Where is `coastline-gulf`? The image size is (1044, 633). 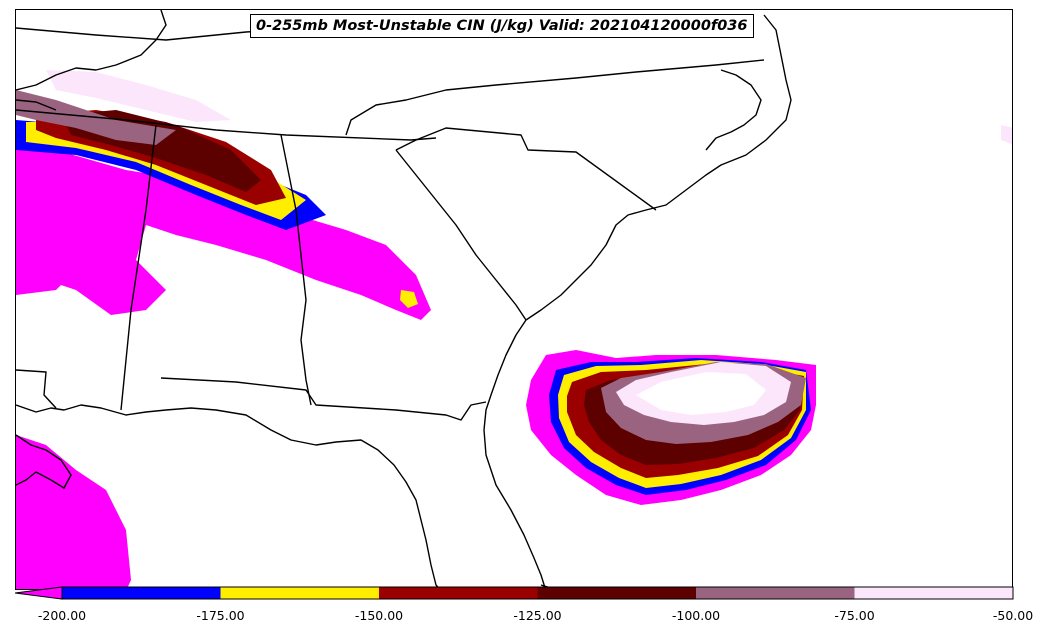 coastline-gulf is located at coordinates (228, 496).